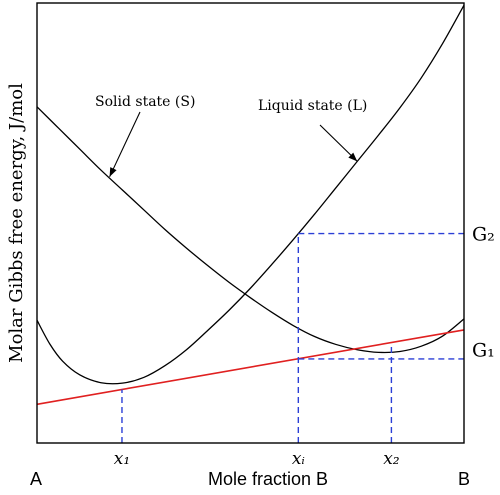 Image resolution: width=500 pixels, height=495 pixels. Describe the element at coordinates (312, 106) in the screenshot. I see `annotation-liquid-state-l: Liquid state (L)` at that location.